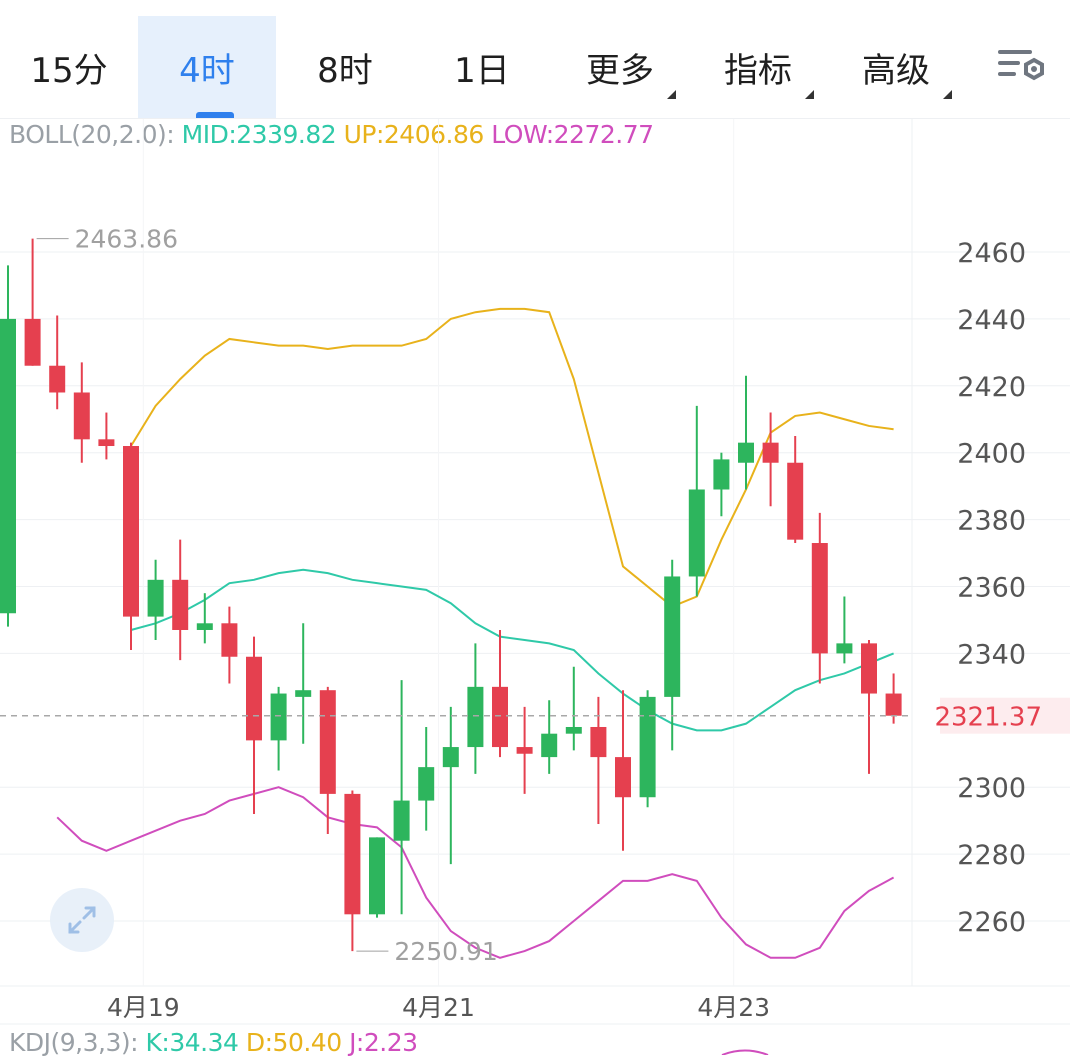  Describe the element at coordinates (733, 1007) in the screenshot. I see `x-tick-label: 4月23` at that location.